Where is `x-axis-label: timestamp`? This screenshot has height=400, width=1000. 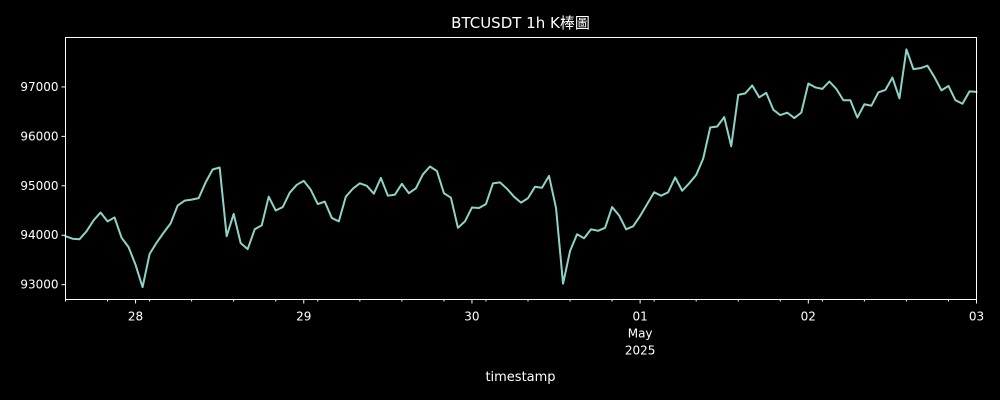 x-axis-label: timestamp is located at coordinates (520, 377).